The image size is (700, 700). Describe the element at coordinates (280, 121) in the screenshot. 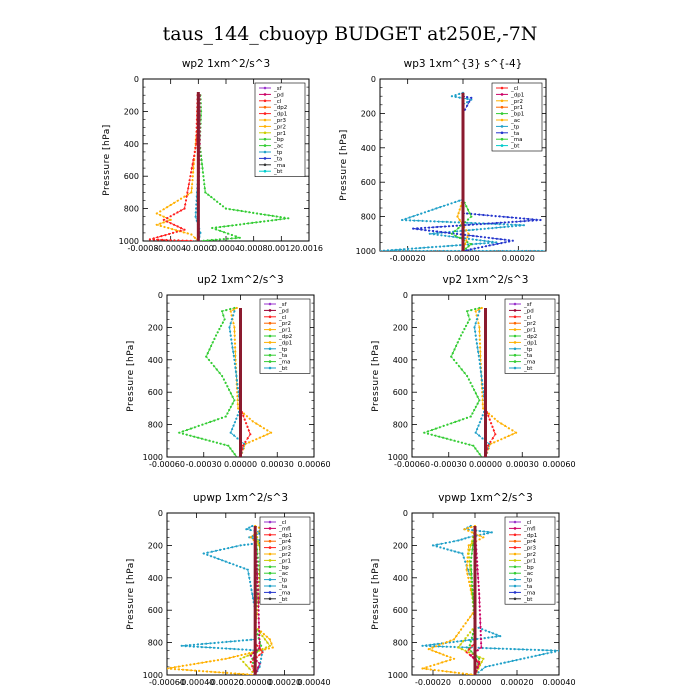

I see `legend-label: _pr3` at that location.